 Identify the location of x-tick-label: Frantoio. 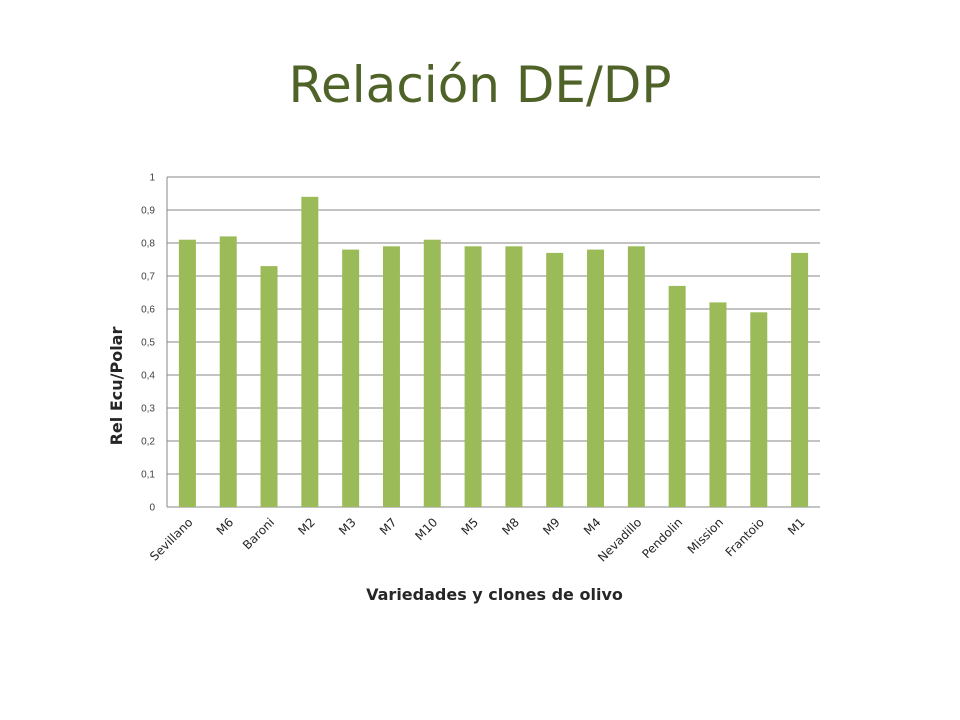
(745, 537).